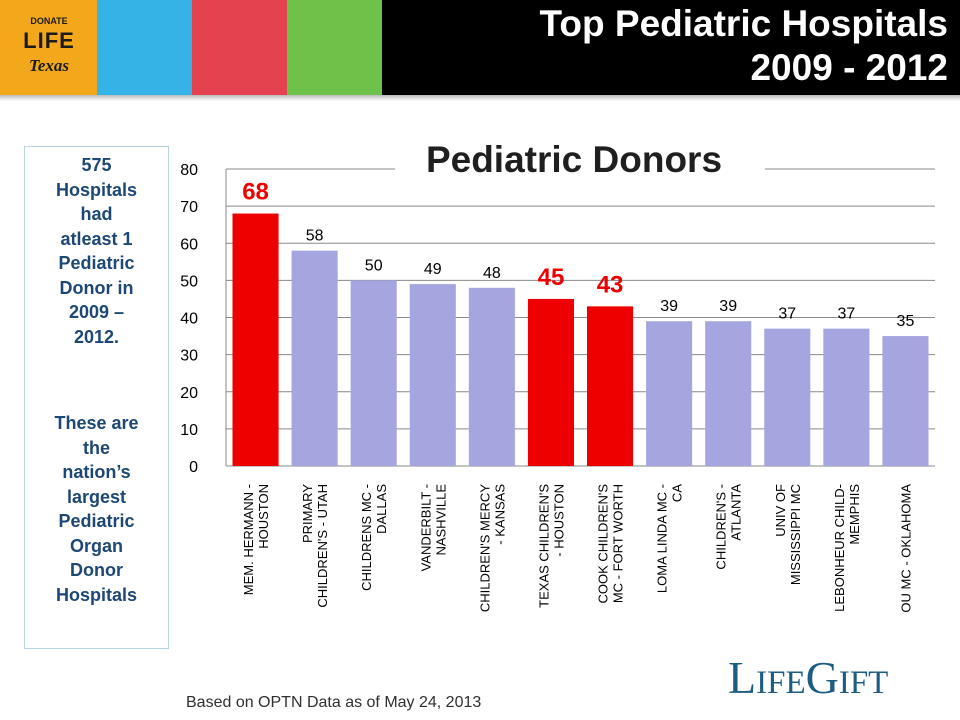 The image size is (960, 720). Describe the element at coordinates (822, 677) in the screenshot. I see `lifegift-logo-g: G` at that location.